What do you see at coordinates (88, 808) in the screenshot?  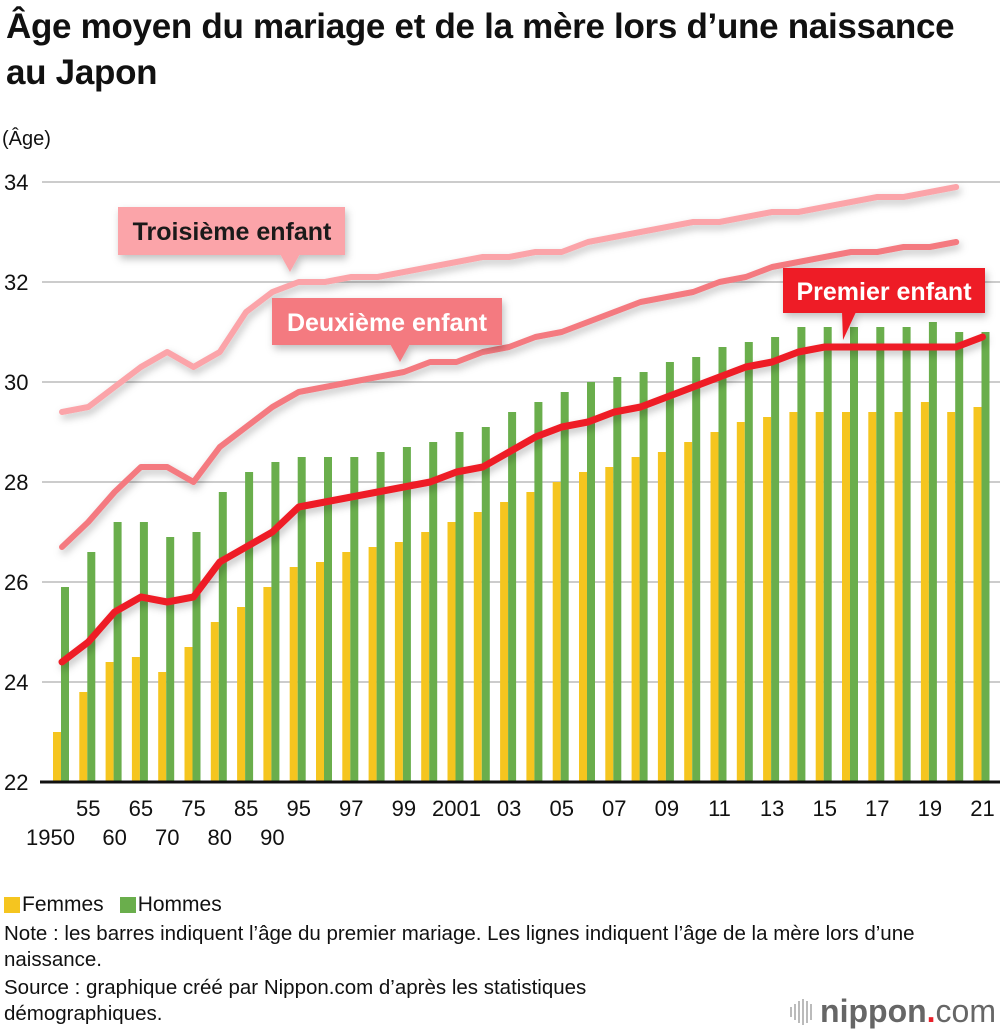 I see `x-tick-label: 55` at bounding box center [88, 808].